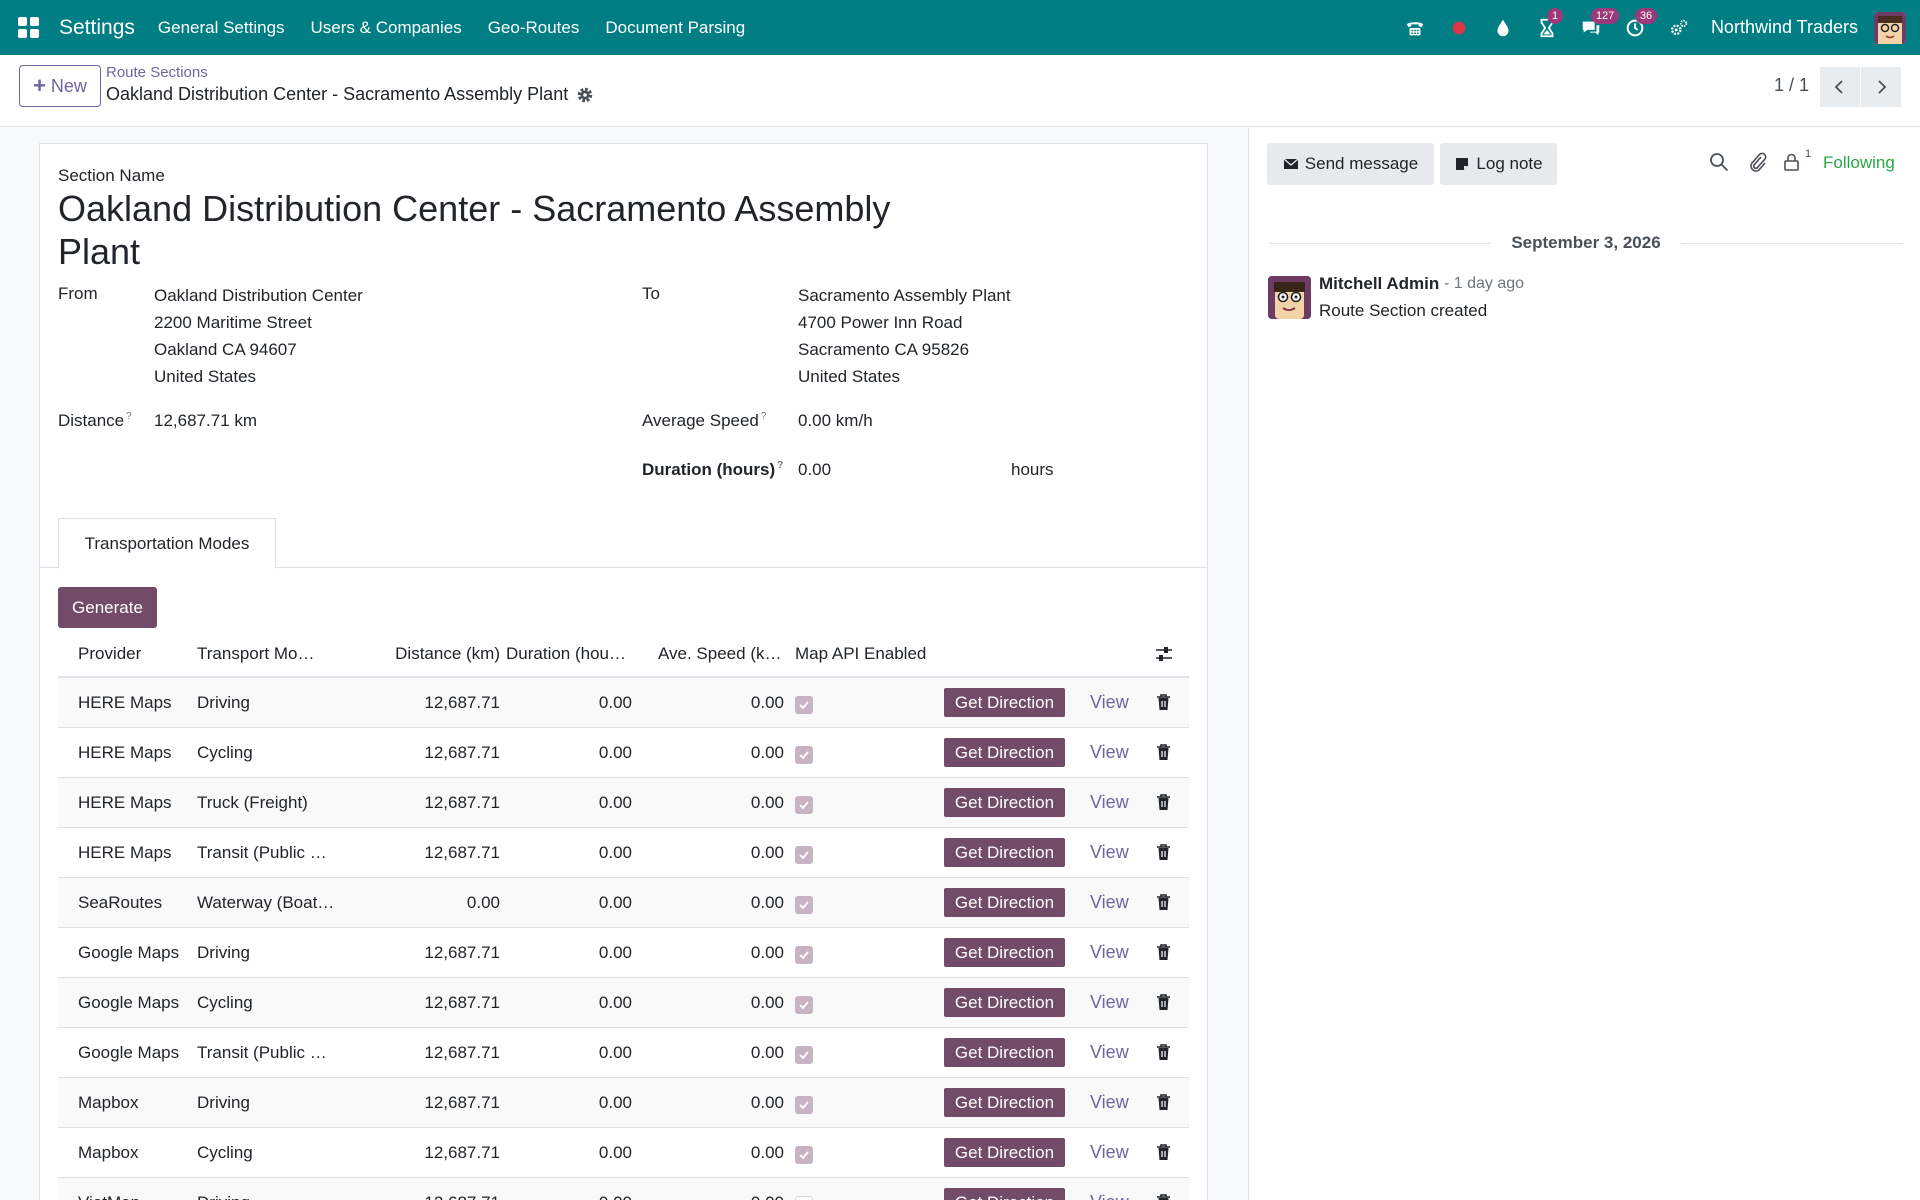 Image resolution: width=1920 pixels, height=1200 pixels. Describe the element at coordinates (533, 27) in the screenshot. I see `menu-geo-routes: Geo-Routes` at that location.